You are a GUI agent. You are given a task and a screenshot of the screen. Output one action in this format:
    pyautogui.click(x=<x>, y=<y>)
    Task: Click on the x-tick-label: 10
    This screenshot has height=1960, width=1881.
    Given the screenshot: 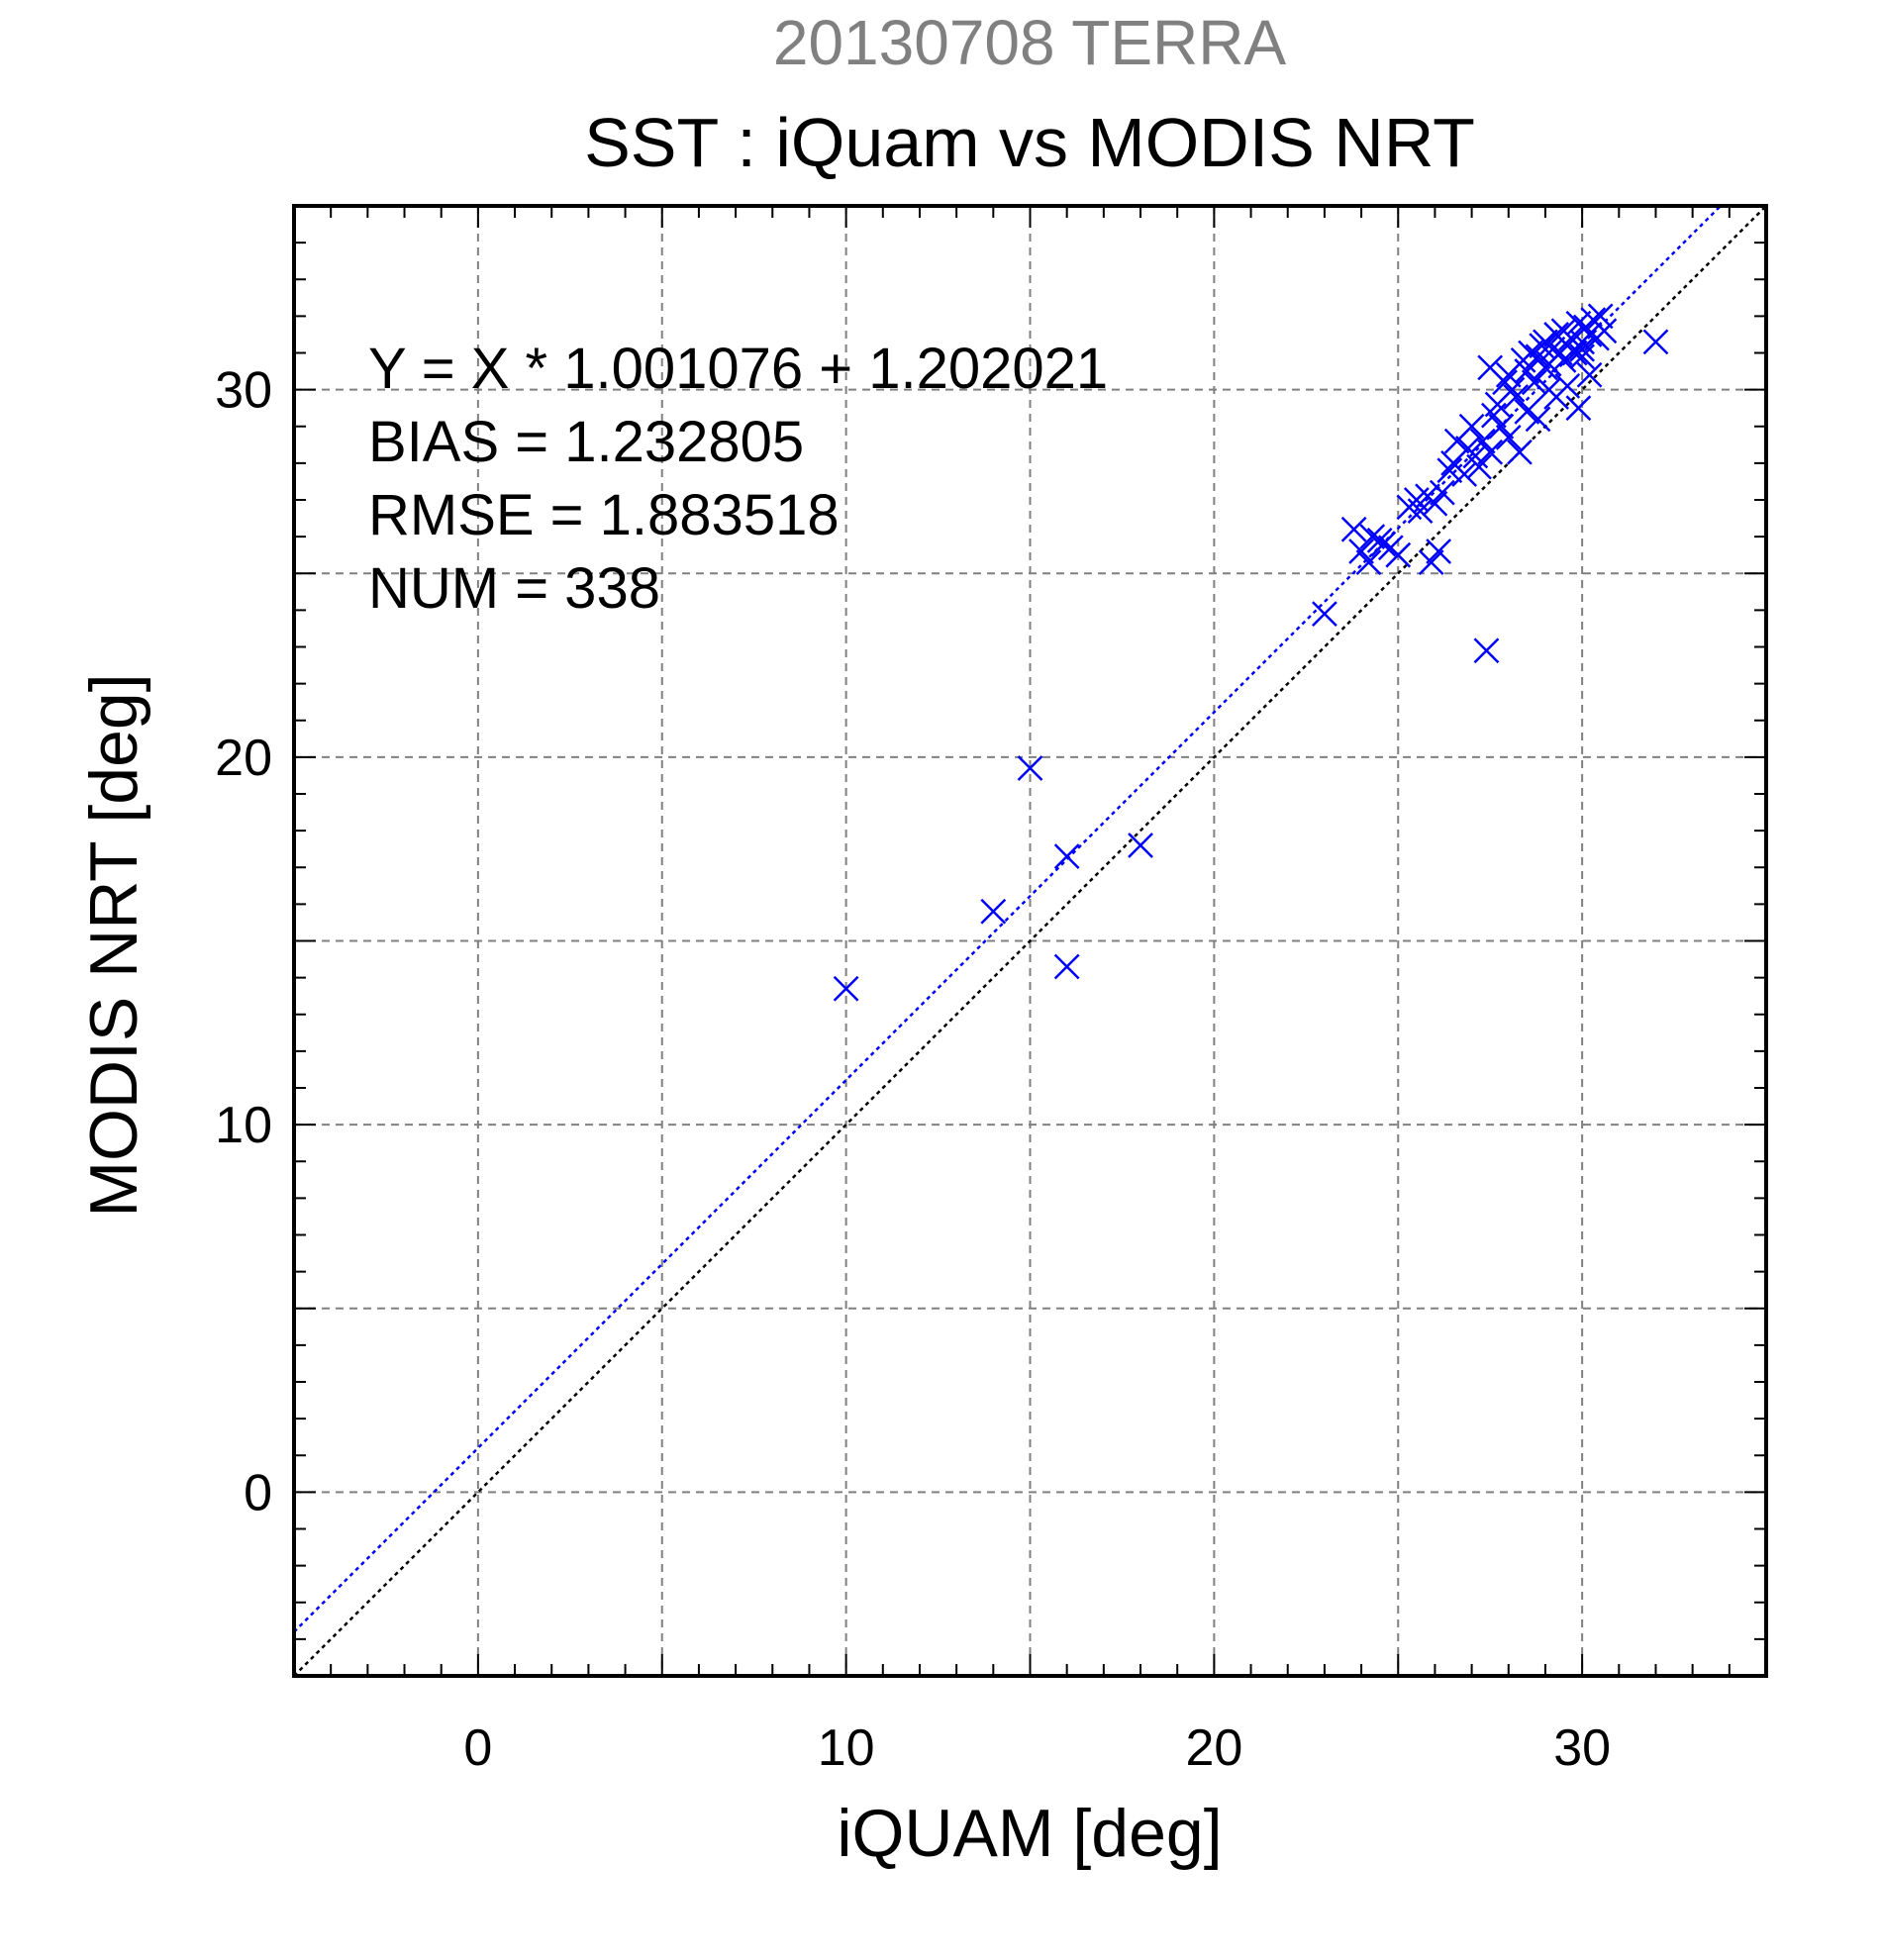 What is the action you would take?
    pyautogui.click(x=846, y=1748)
    